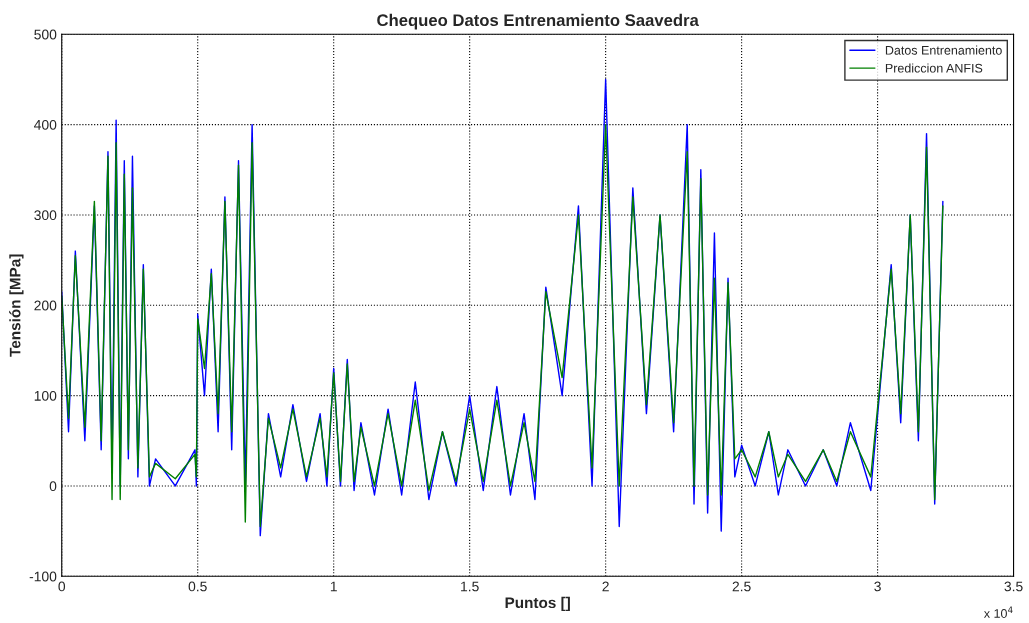 The width and height of the screenshot is (1029, 623). I want to click on x-tick-label: 0.5, so click(197, 586).